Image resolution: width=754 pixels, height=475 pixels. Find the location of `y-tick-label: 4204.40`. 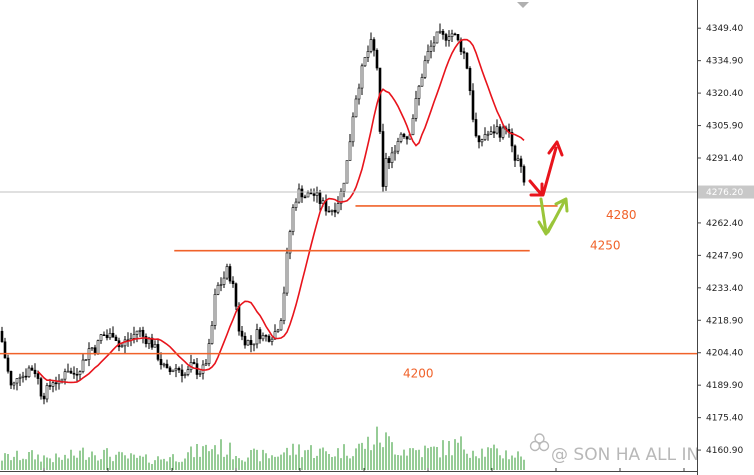

y-tick-label: 4204.40 is located at coordinates (724, 354).